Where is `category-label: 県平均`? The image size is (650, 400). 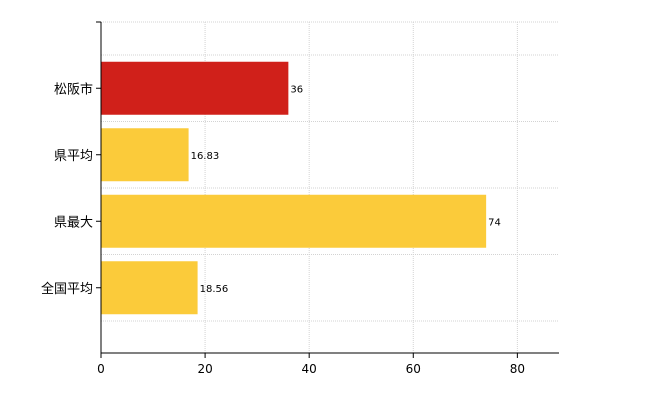
category-label: 県平均 is located at coordinates (73, 156).